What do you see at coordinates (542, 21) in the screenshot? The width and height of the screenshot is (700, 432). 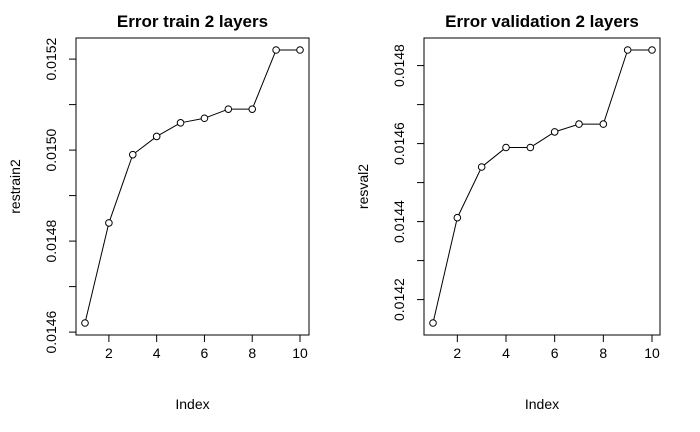 I see `chart-title: Error validation 2 layers` at bounding box center [542, 21].